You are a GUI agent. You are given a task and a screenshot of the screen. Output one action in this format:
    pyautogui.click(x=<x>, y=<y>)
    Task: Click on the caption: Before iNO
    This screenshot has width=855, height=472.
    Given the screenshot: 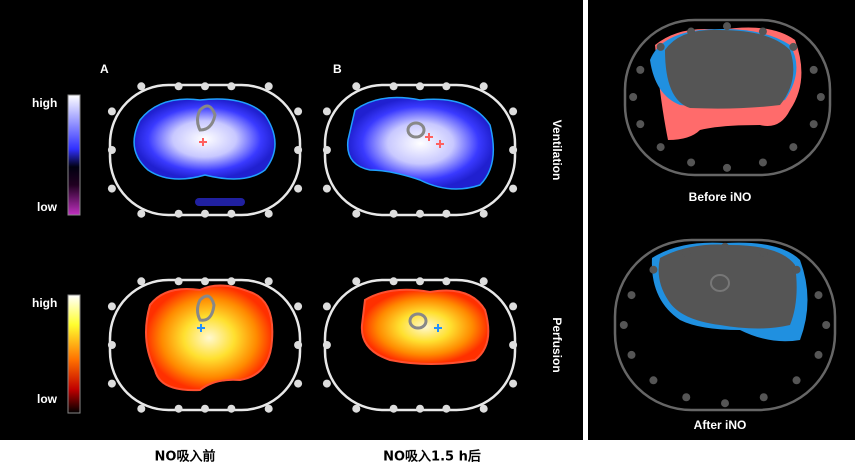 What is the action you would take?
    pyautogui.click(x=720, y=197)
    